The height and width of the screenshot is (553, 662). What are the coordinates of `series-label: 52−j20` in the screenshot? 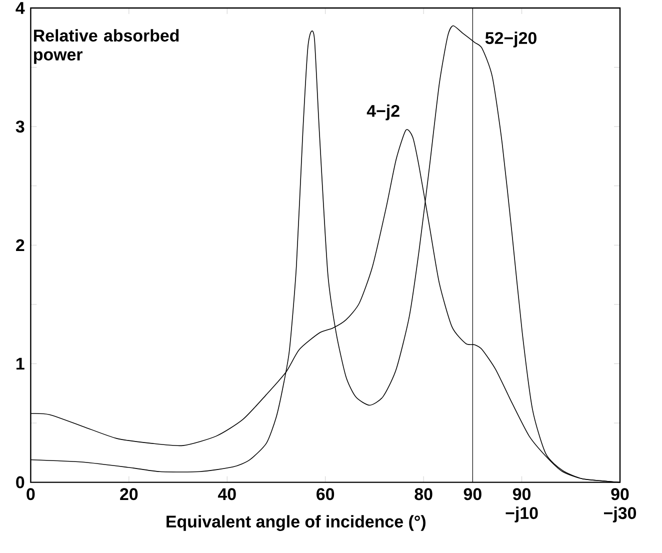 It's located at (510, 40).